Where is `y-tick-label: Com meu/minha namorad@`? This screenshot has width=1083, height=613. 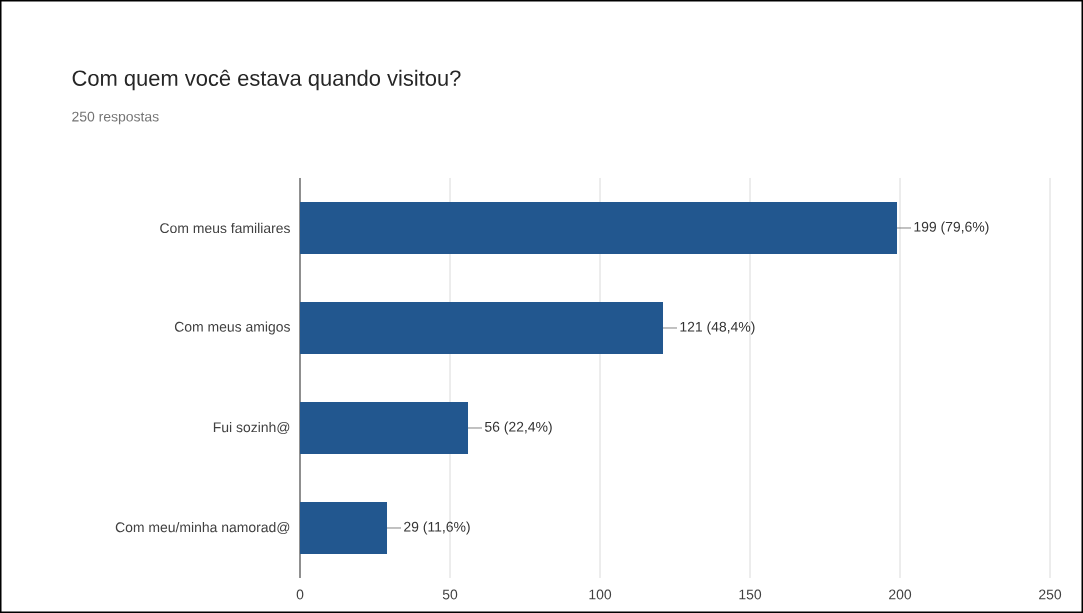
y-tick-label: Com meu/minha namorad@ is located at coordinates (202, 527).